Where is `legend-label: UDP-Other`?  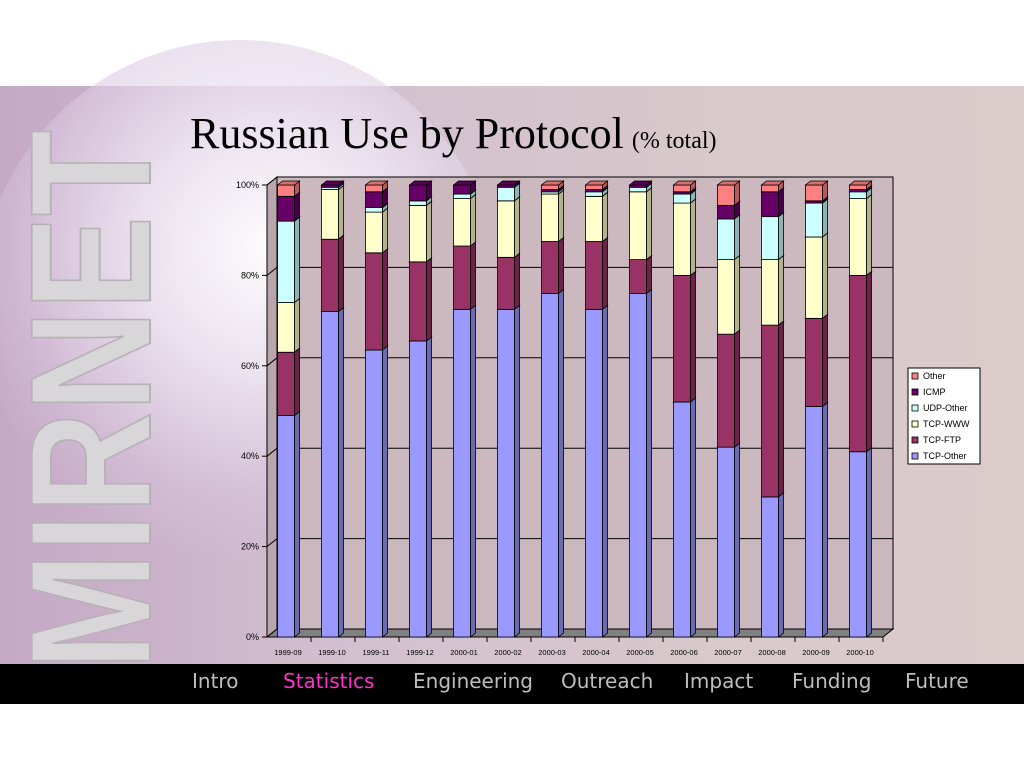
legend-label: UDP-Other is located at coordinates (945, 408).